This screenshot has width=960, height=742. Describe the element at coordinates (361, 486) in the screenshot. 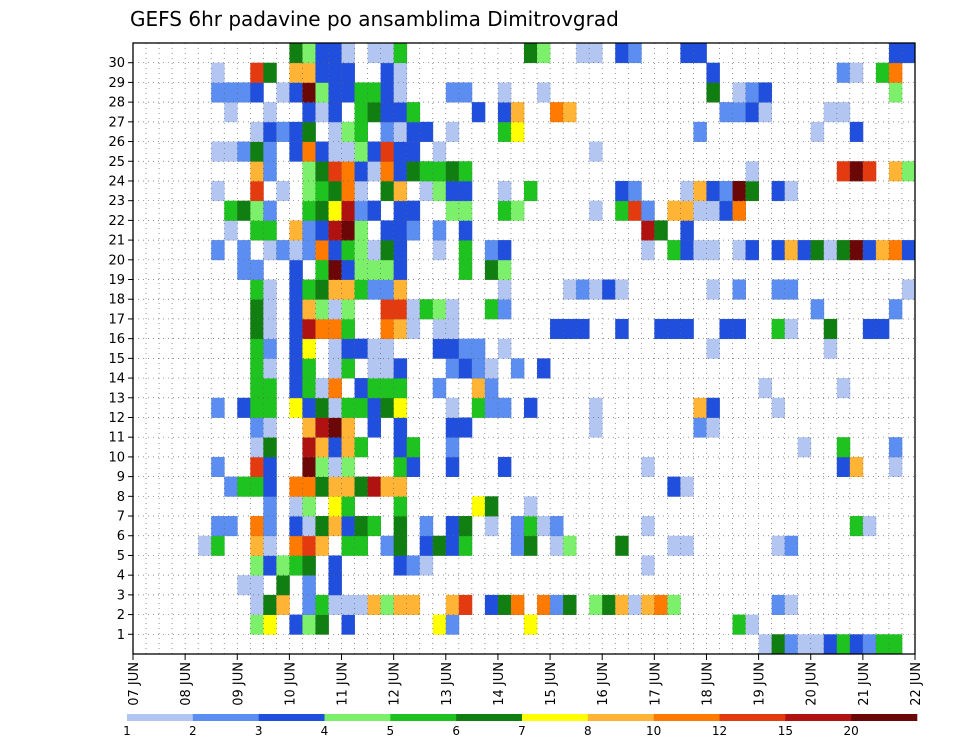

I see `cell-m8-t18` at that location.